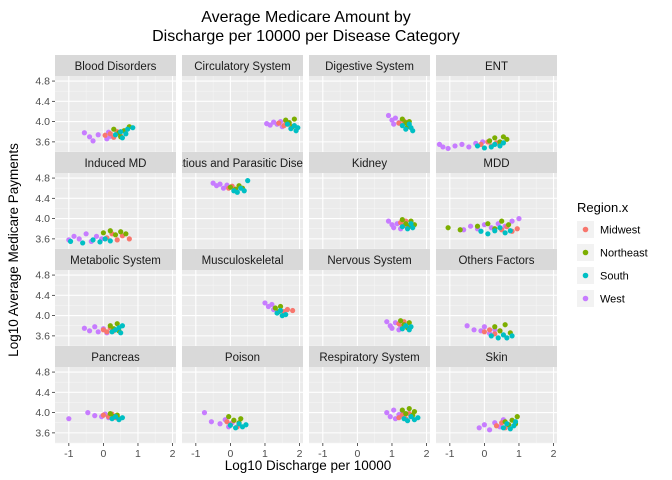 Image resolution: width=672 pixels, height=480 pixels. I want to click on facet-panel: Infectious and Parasitic Diseases, so click(243, 201).